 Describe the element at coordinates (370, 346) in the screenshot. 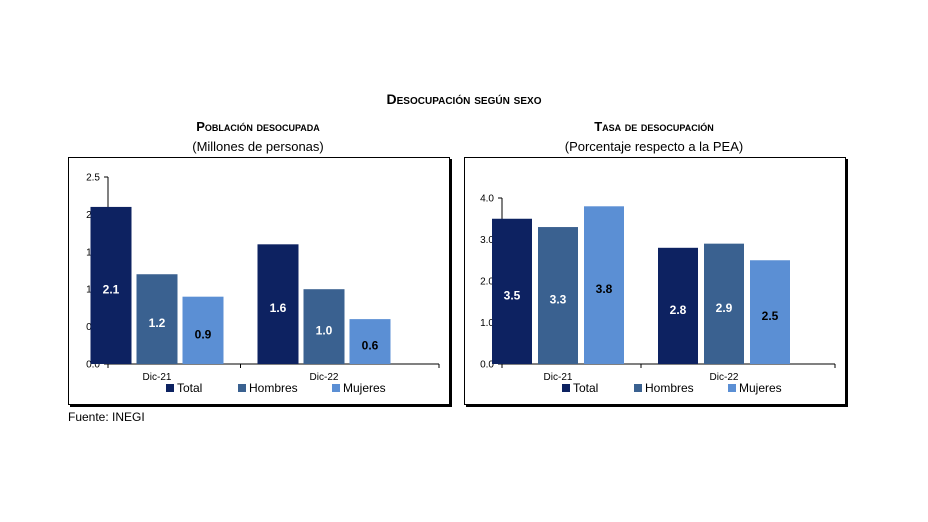

I see `bar-value-label: 0.6` at that location.